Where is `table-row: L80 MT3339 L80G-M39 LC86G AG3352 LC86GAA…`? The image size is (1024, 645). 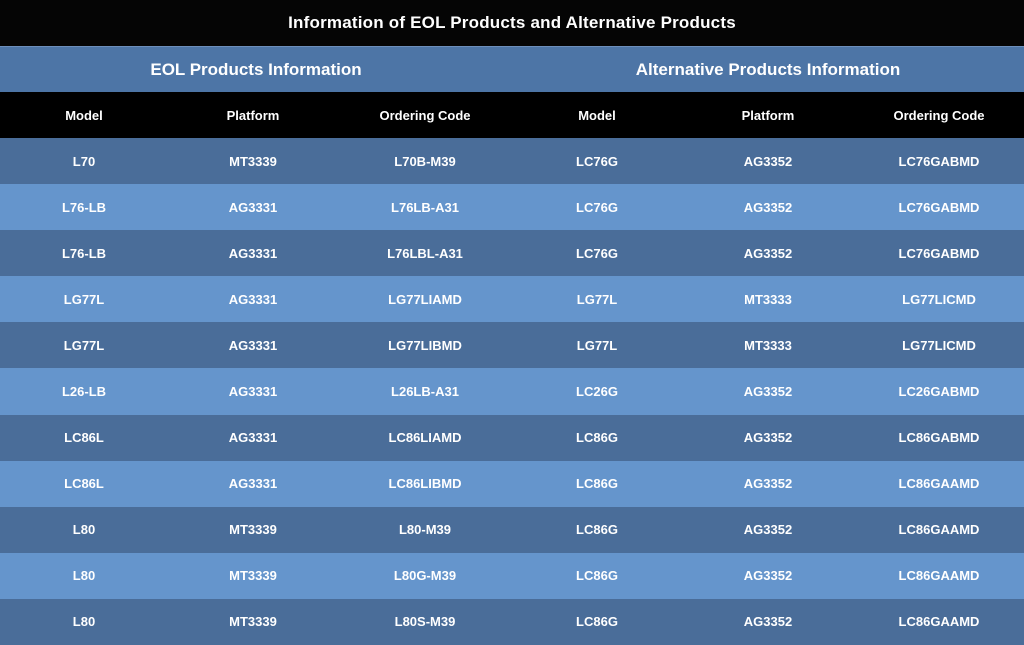
table-row: L80 MT3339 L80G-M39 LC86G AG3352 LC86GAA… is located at coordinates (512, 575).